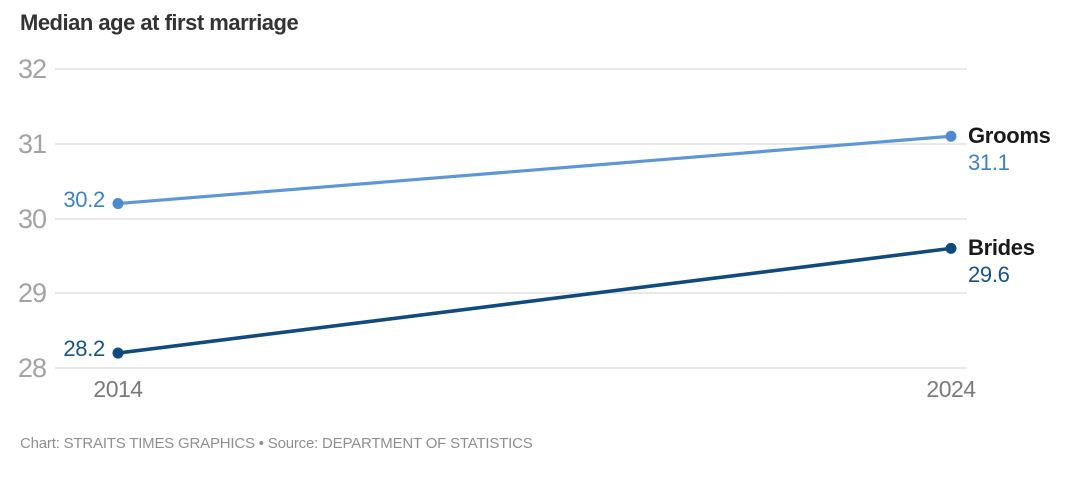  Describe the element at coordinates (159, 22) in the screenshot. I see `chart-title: Median age at first marriage` at that location.